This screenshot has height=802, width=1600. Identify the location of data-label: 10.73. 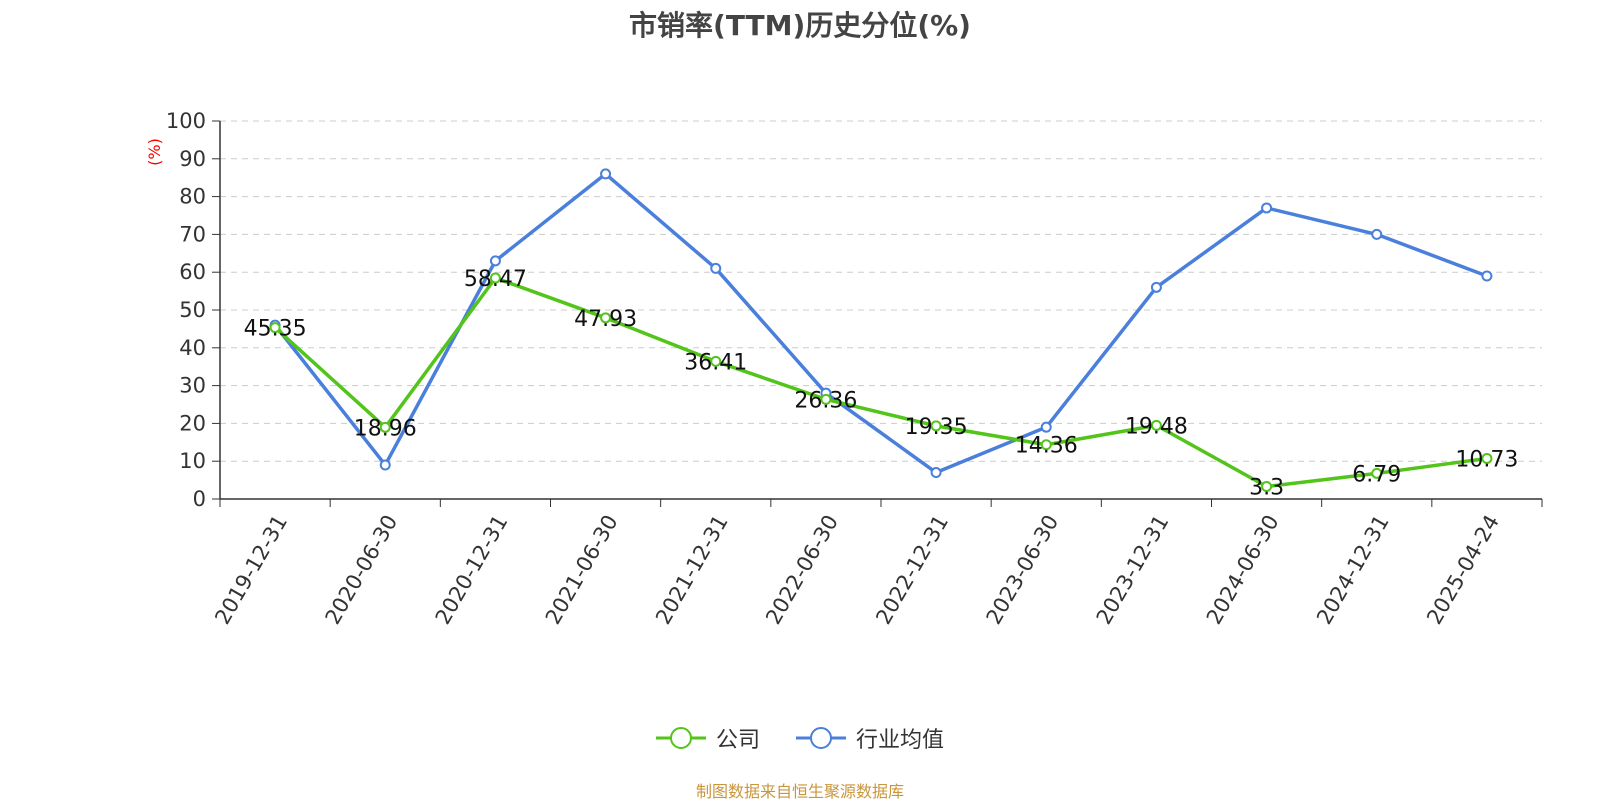
(1486, 459).